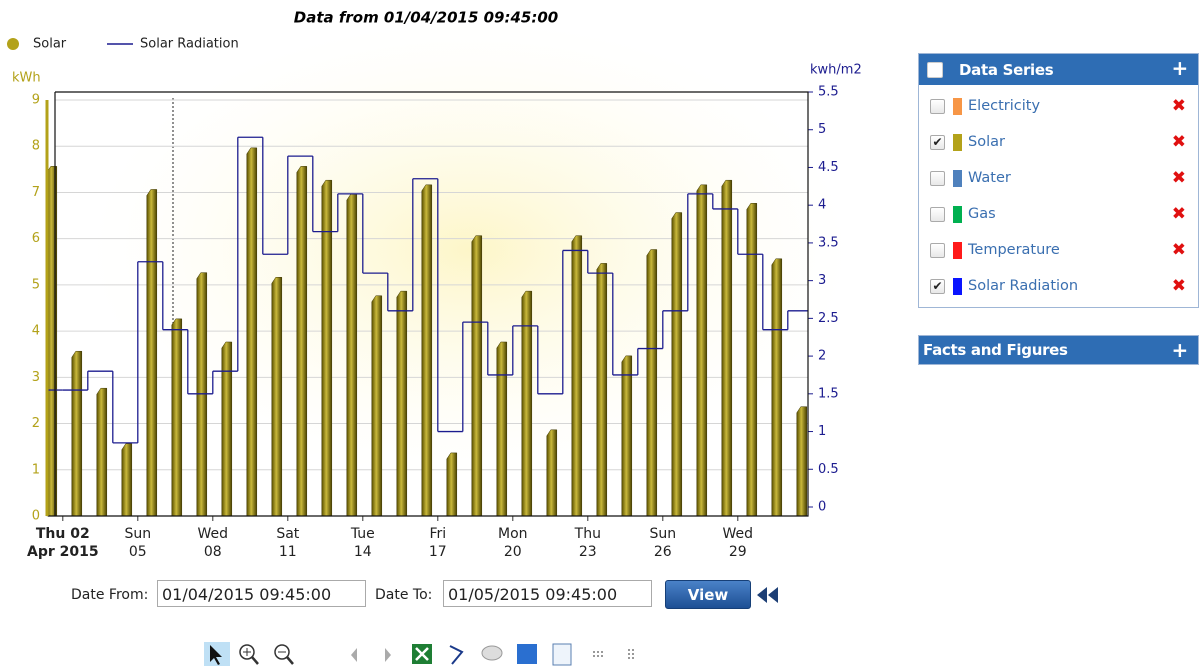 The width and height of the screenshot is (1199, 669). What do you see at coordinates (822, 205) in the screenshot?
I see `y2-tick-label: 4` at bounding box center [822, 205].